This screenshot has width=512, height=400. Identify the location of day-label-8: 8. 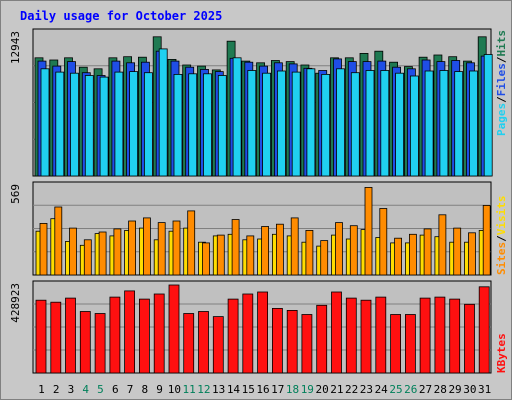
(144, 389).